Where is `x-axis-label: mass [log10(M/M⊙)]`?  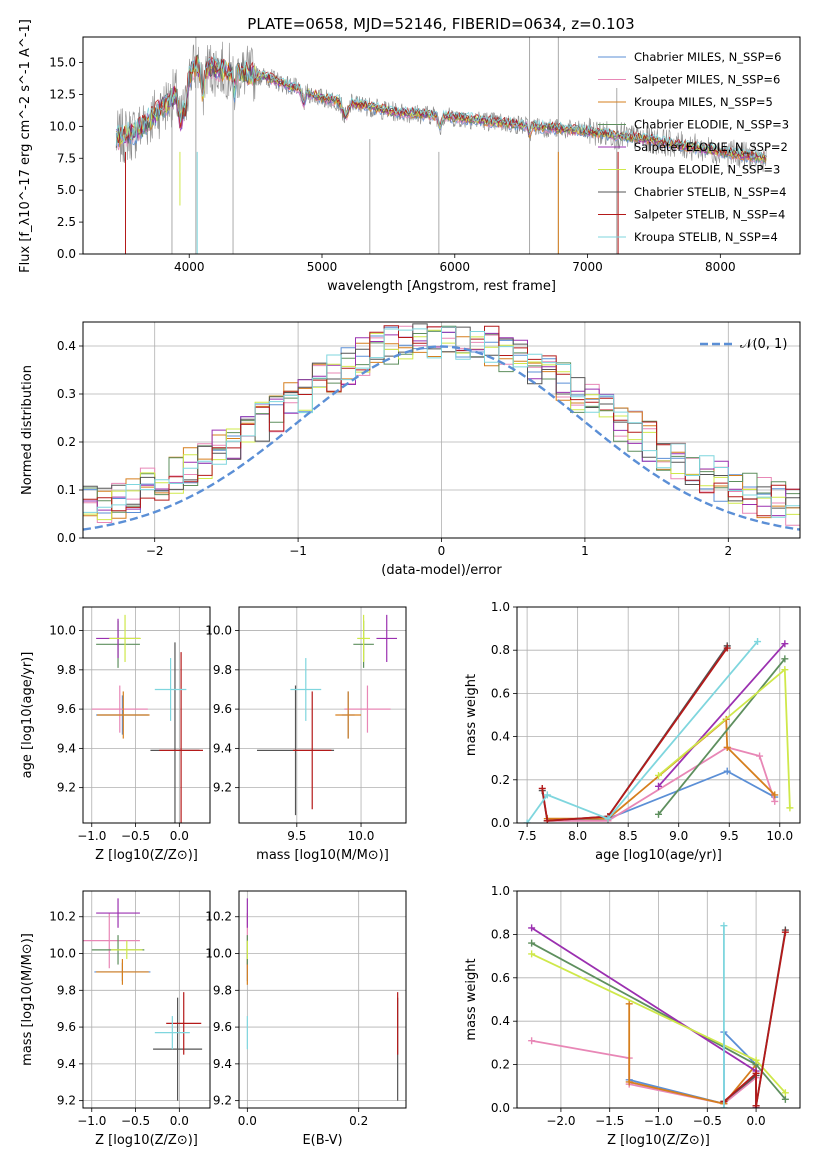 x-axis-label: mass [log10(M/M⊙)] is located at coordinates (322, 855).